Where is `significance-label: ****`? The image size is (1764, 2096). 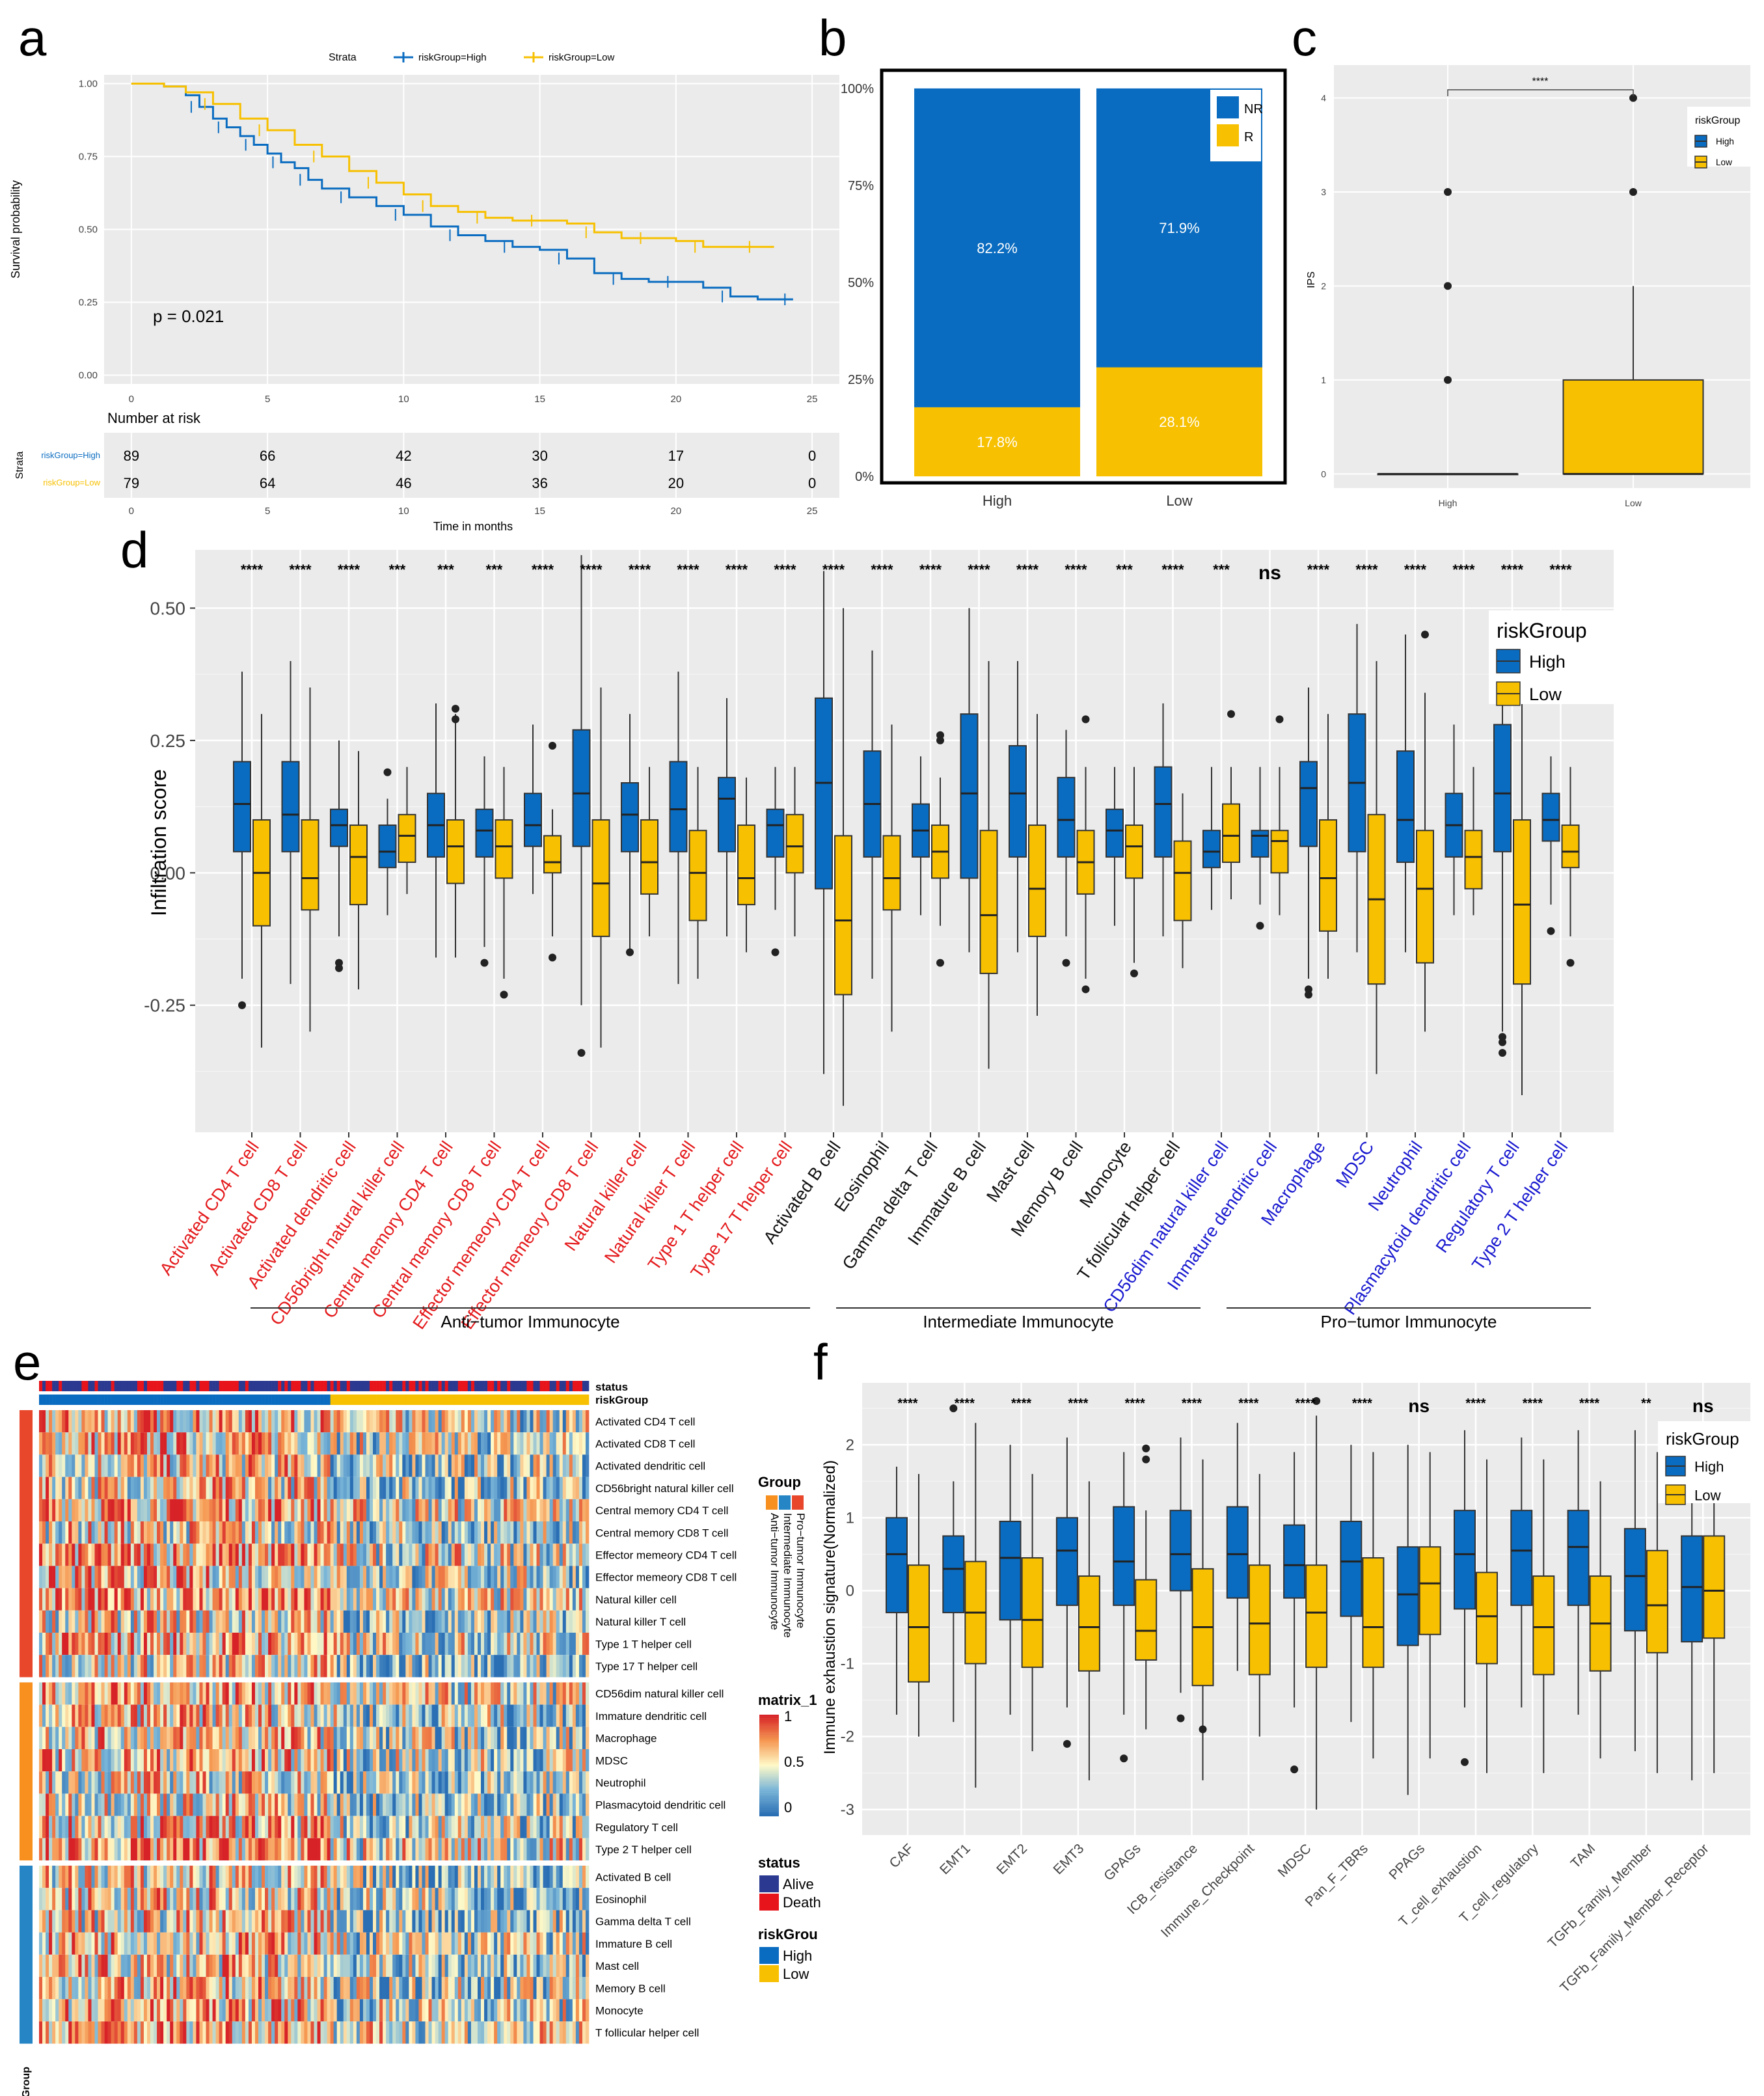 significance-label: **** is located at coordinates (543, 570).